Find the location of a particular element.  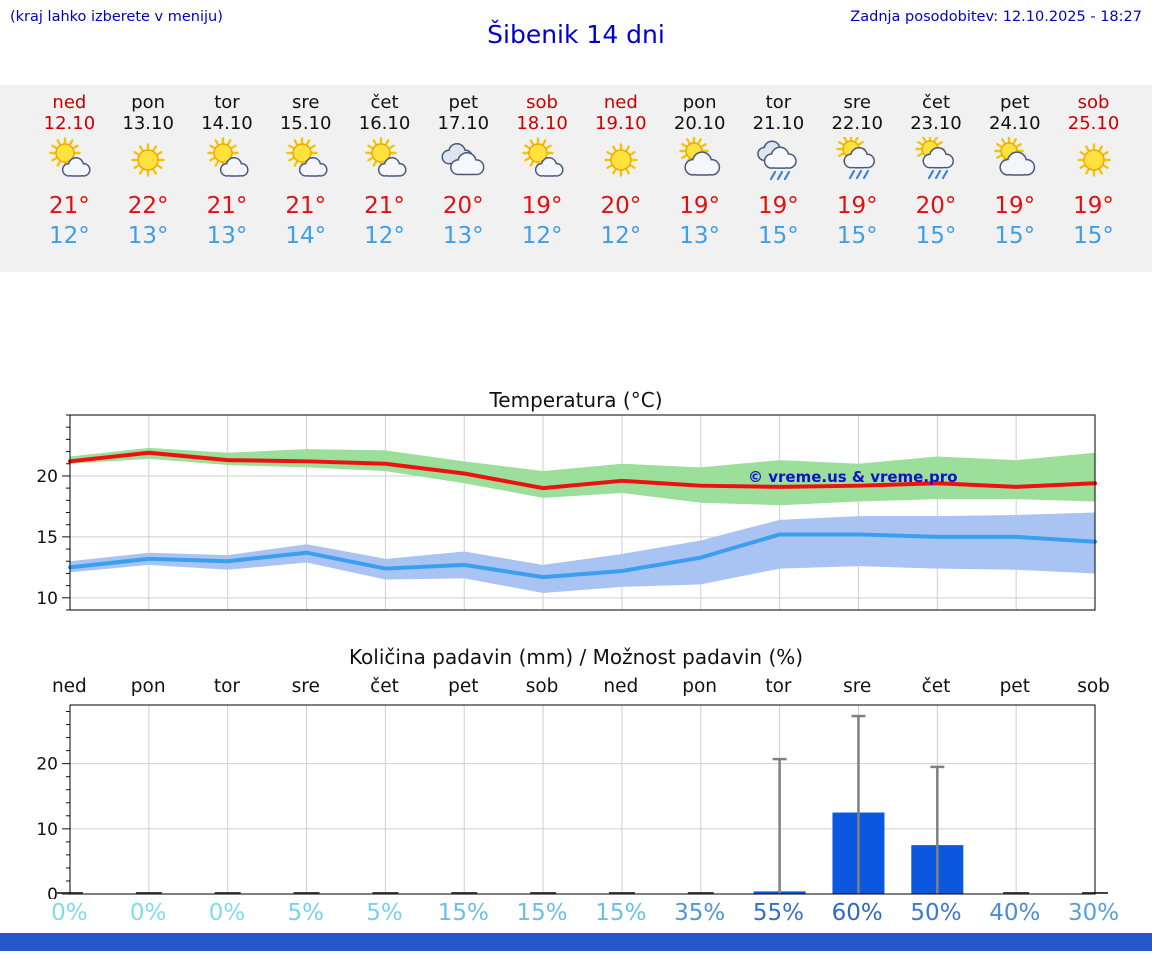

day-date: 17.10 is located at coordinates (463, 123).